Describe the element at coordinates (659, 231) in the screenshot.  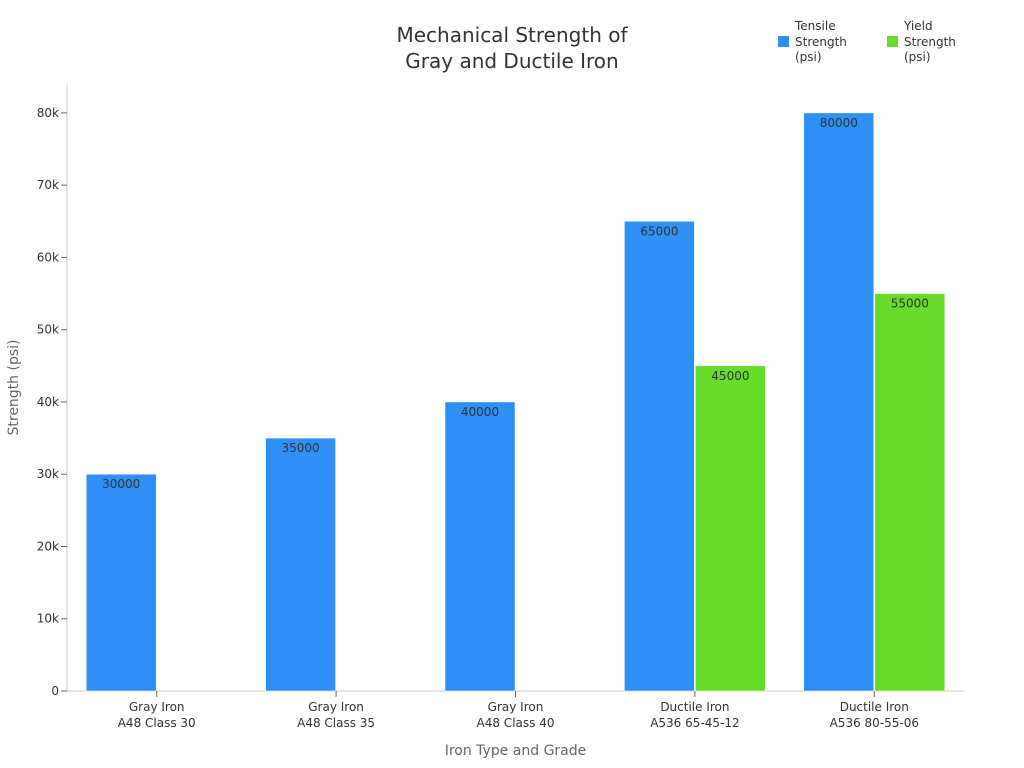
I see `data-label: 65000` at that location.